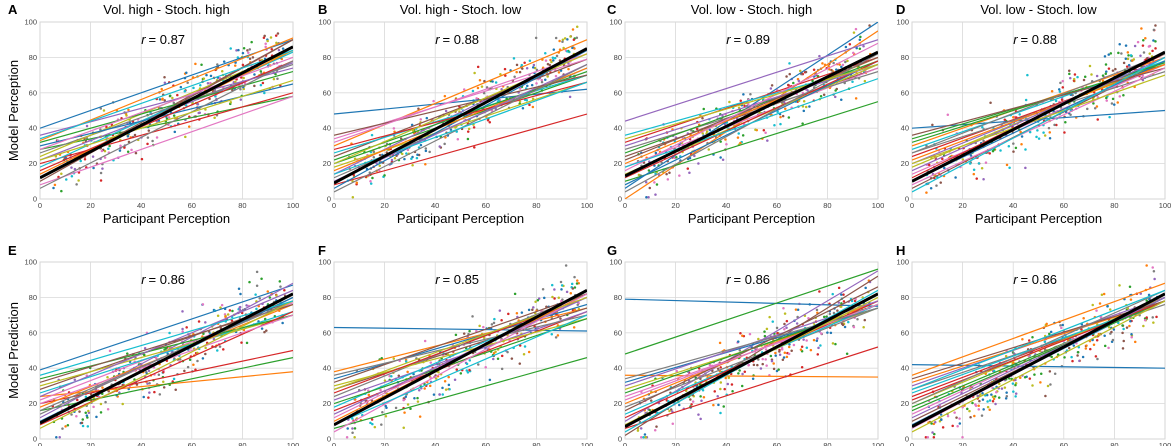 The height and width of the screenshot is (446, 1175). Describe the element at coordinates (329, 439) in the screenshot. I see `y-tick-label: 0` at that location.